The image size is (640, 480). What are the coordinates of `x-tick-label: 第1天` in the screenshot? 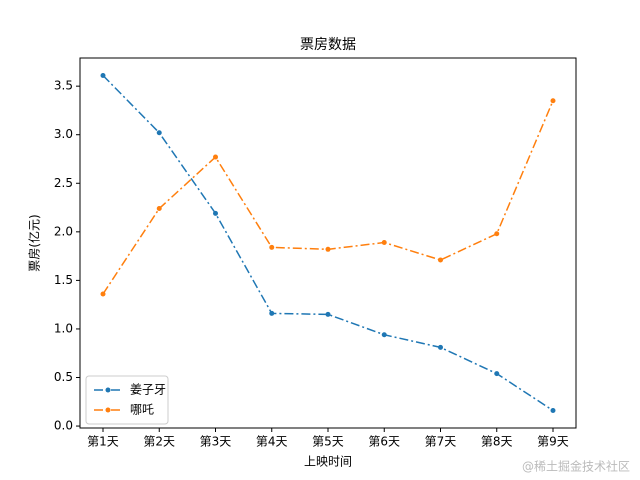 It's located at (103, 442).